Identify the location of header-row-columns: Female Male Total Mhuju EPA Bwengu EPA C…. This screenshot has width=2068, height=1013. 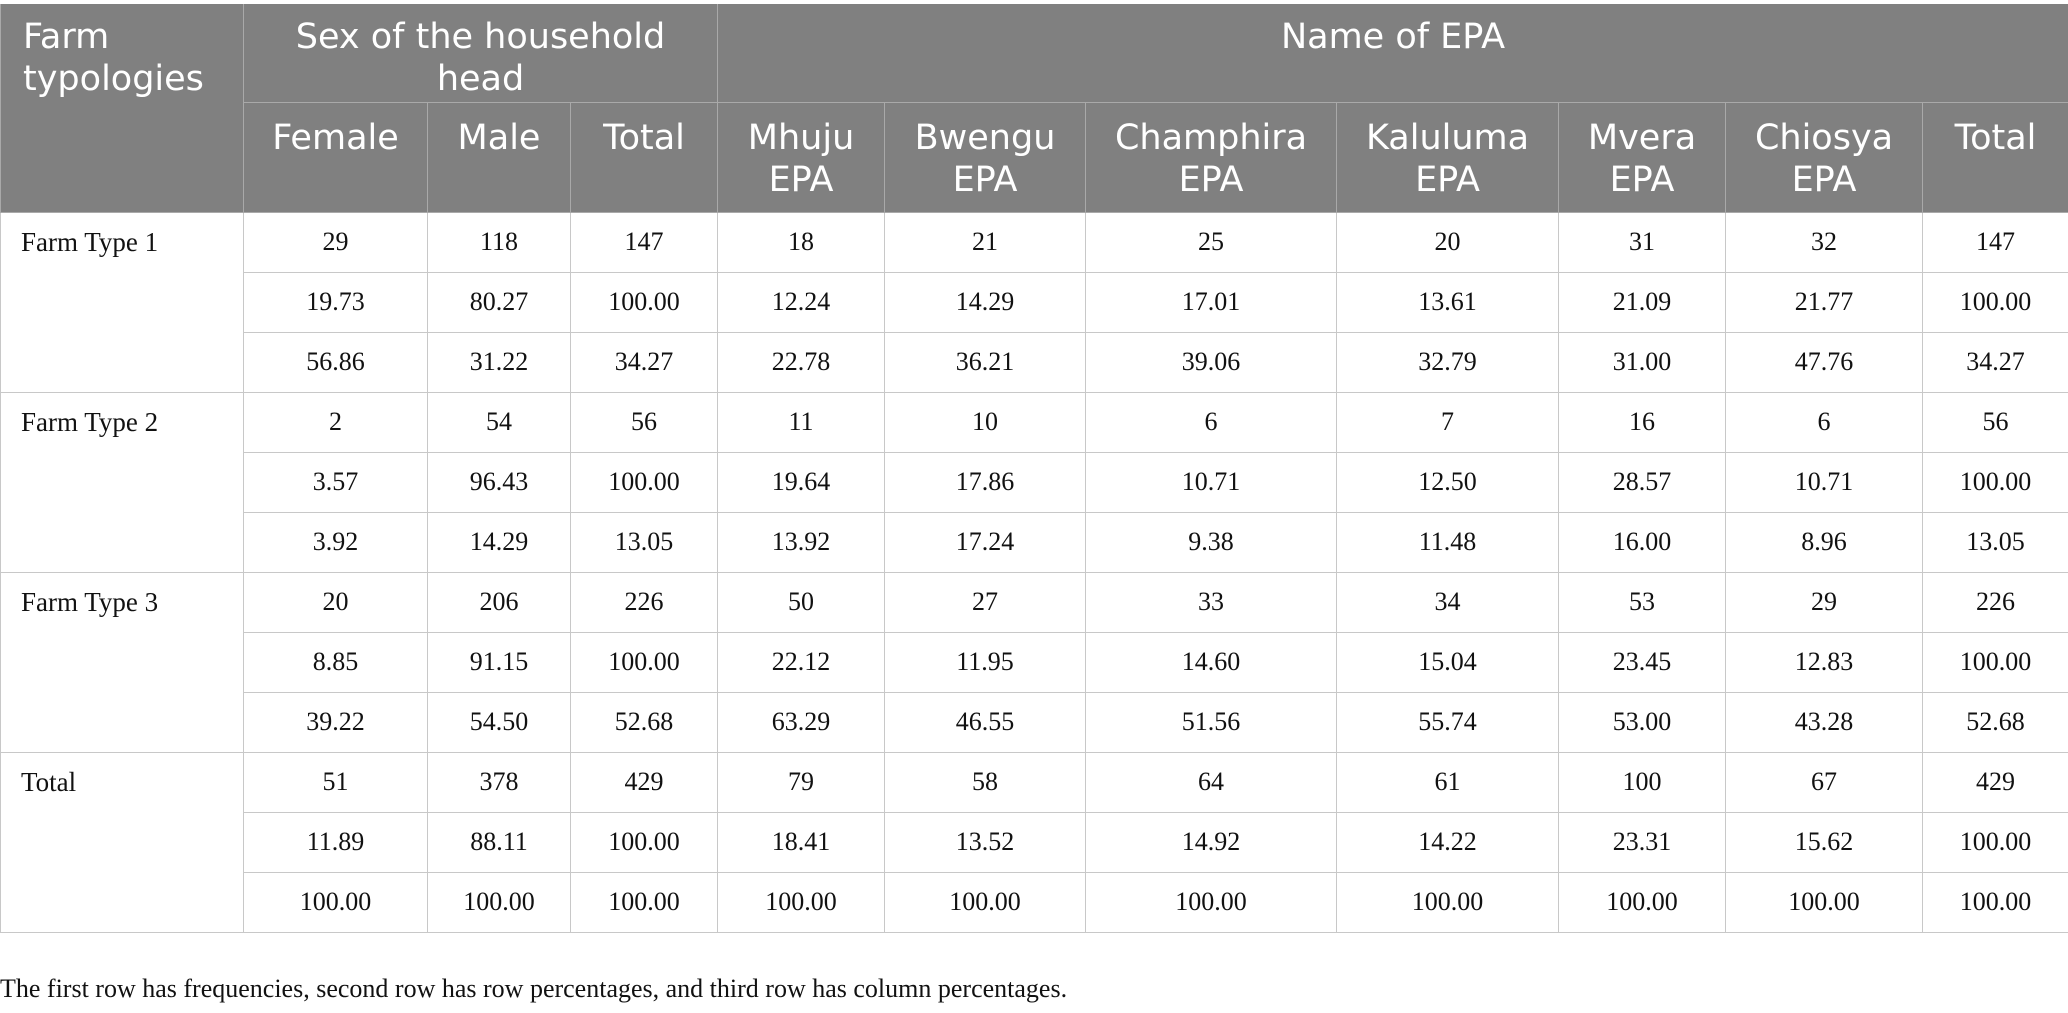
(1034, 157).